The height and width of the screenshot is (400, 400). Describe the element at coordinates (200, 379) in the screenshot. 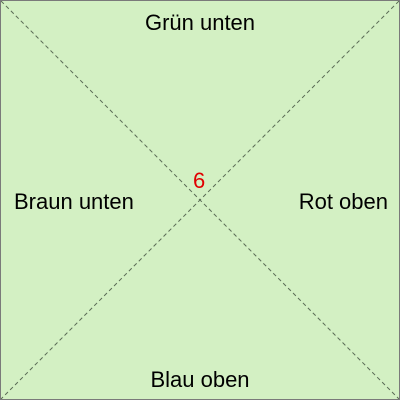

I see `label-bottom: Blau oben` at that location.